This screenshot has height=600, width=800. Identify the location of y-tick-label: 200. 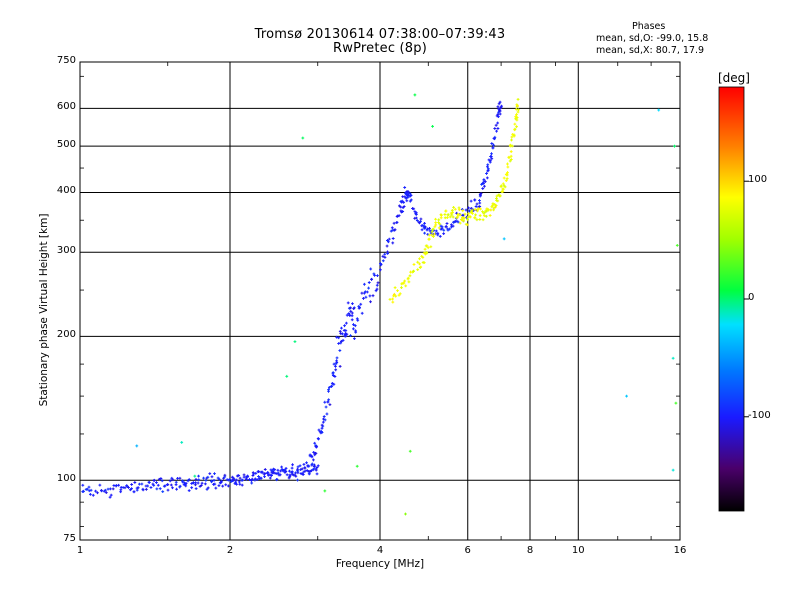
(66, 335).